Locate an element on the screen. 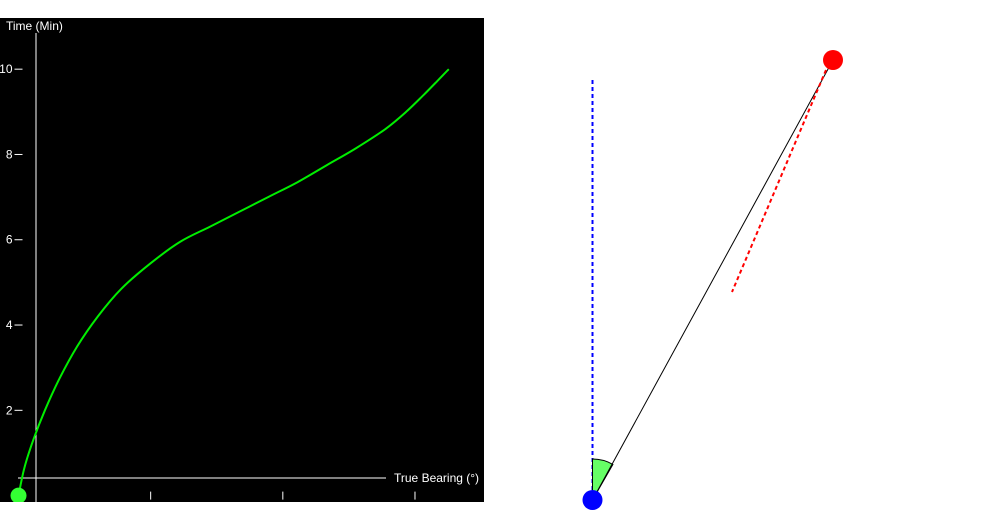  observer-point is located at coordinates (593, 500).